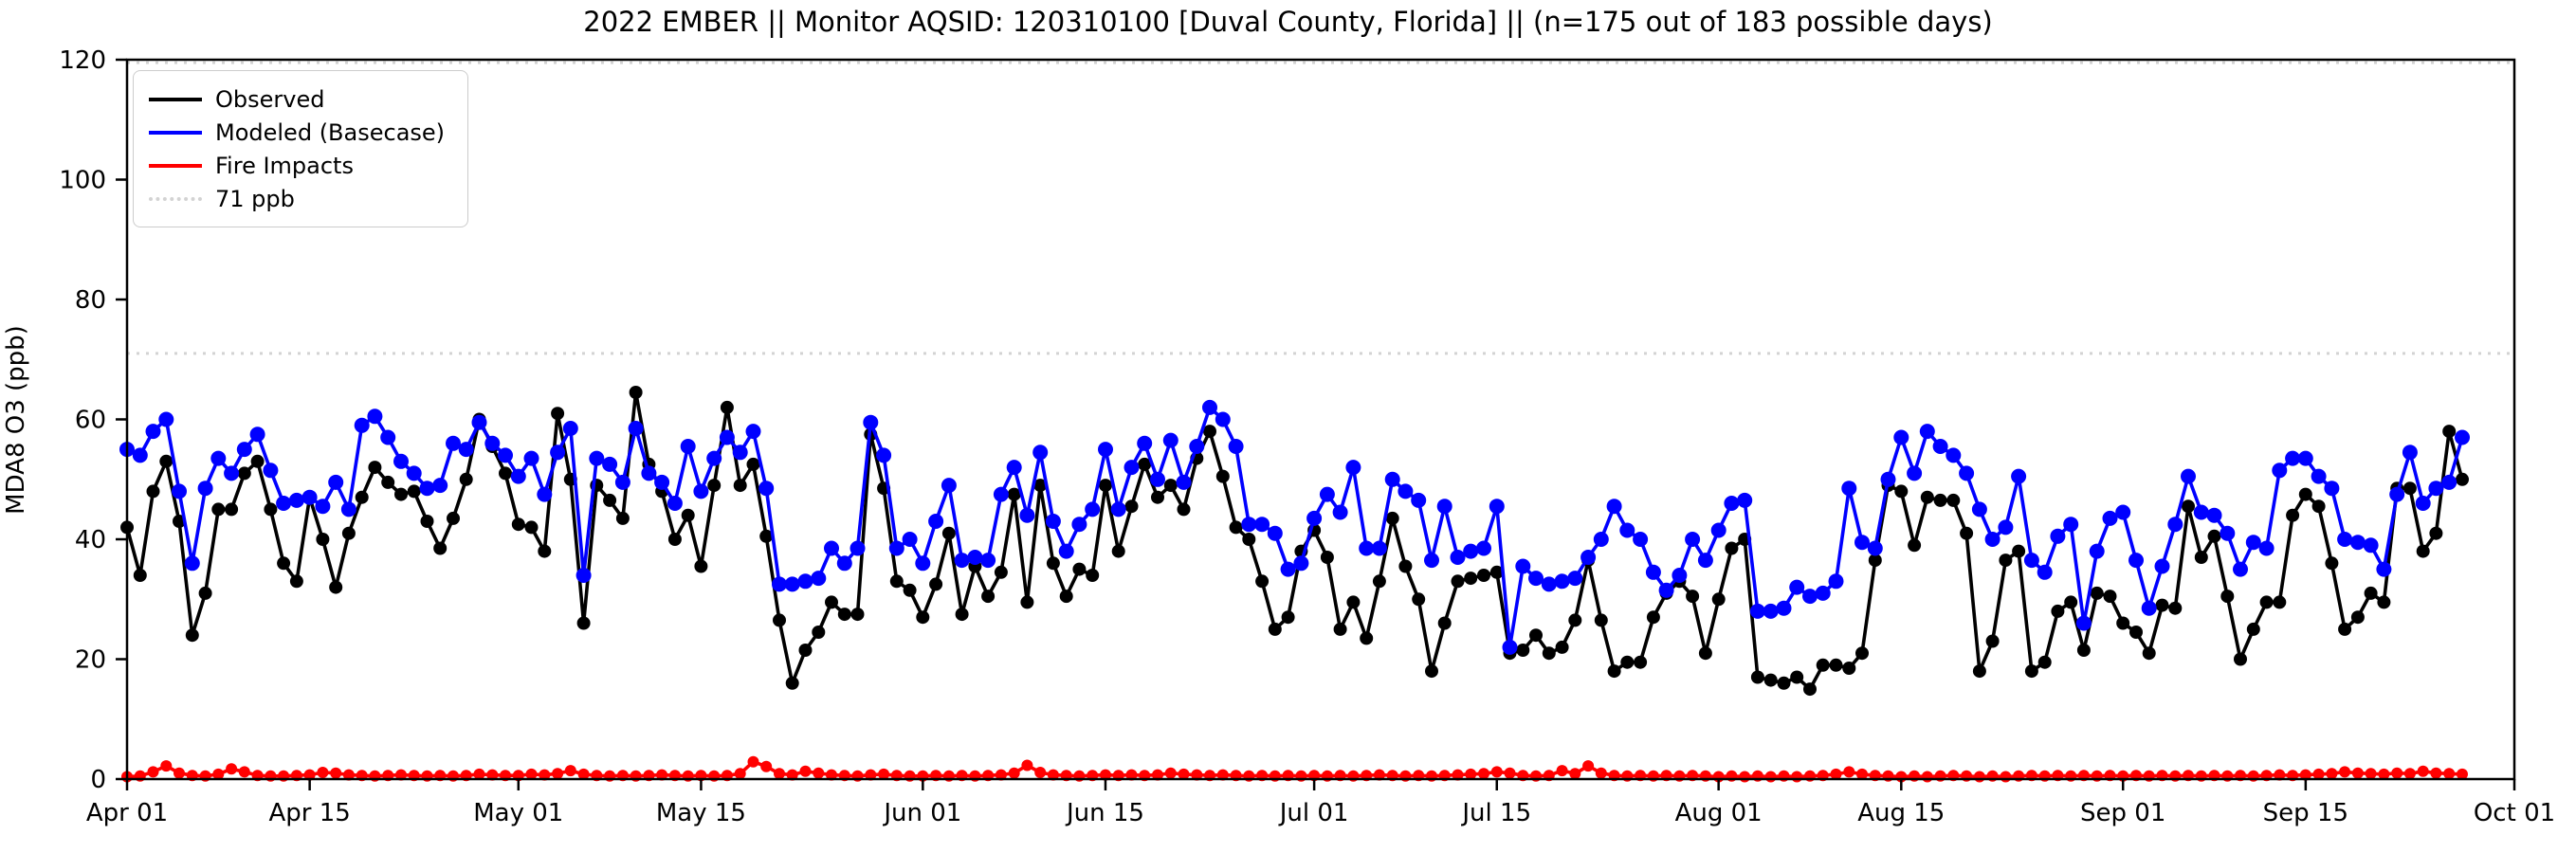 Image resolution: width=2576 pixels, height=853 pixels. Describe the element at coordinates (1495, 813) in the screenshot. I see `x-tick-label: Jul 15` at that location.